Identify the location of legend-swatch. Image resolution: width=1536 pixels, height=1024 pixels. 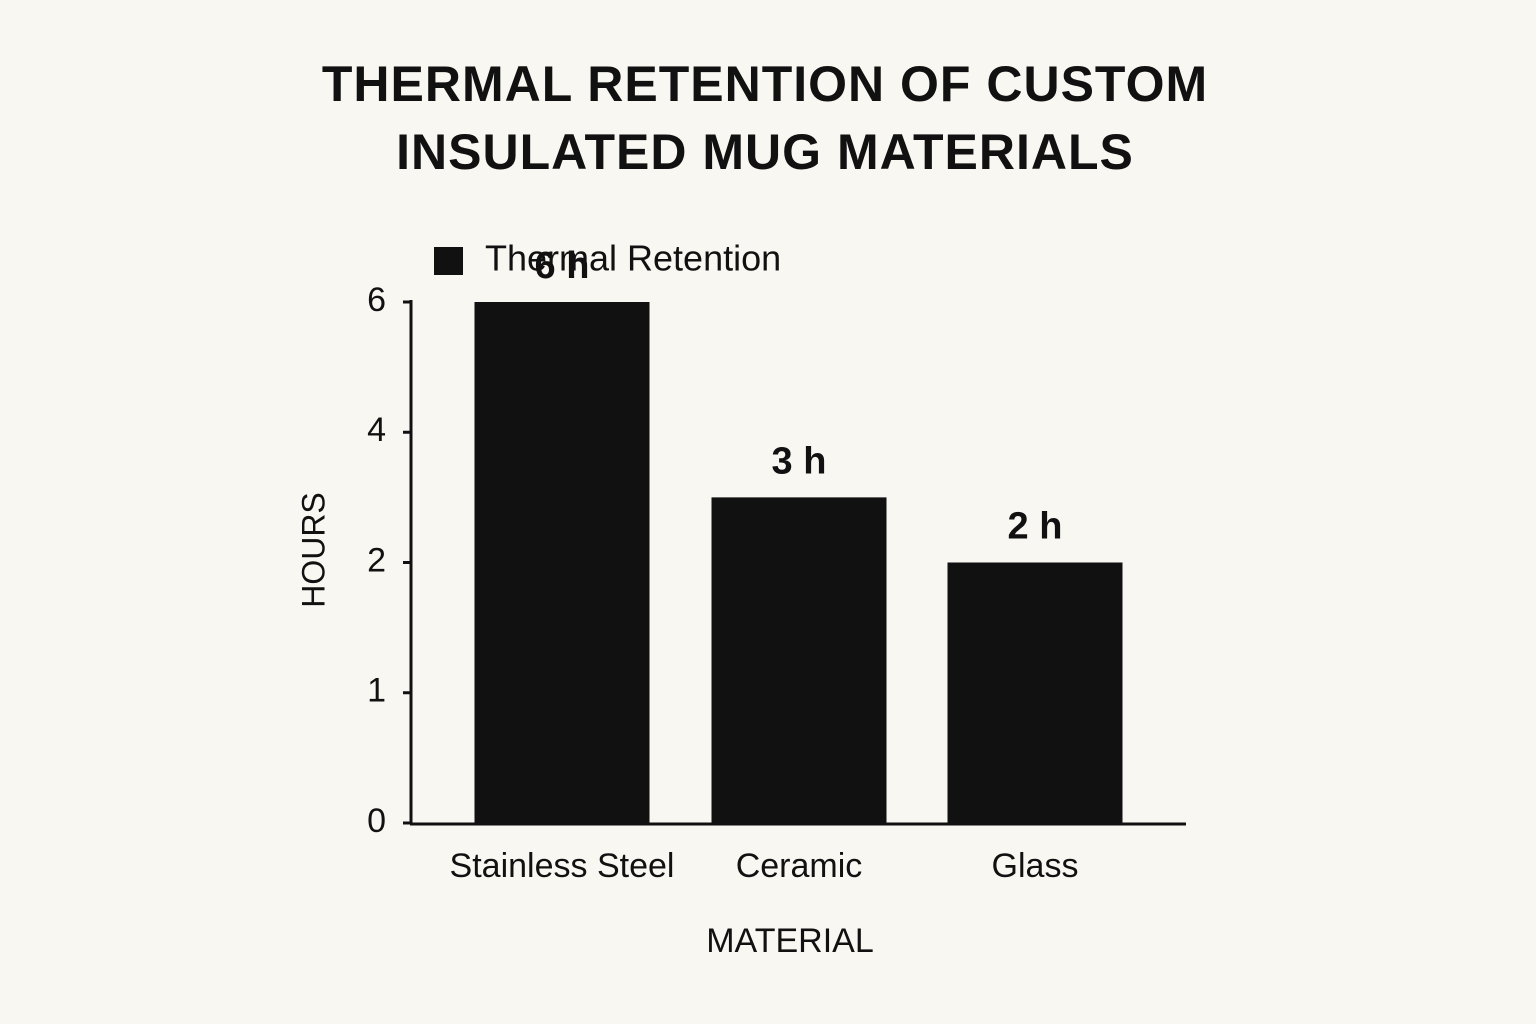
(448, 261).